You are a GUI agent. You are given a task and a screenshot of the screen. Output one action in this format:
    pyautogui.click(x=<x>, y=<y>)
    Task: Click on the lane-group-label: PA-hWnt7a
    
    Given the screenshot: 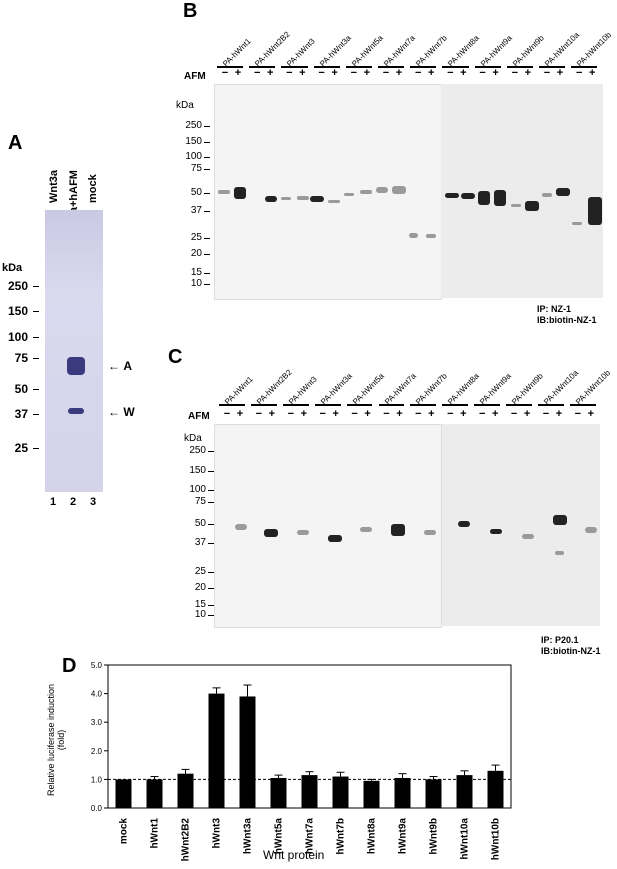 What is the action you would take?
    pyautogui.click(x=400, y=389)
    